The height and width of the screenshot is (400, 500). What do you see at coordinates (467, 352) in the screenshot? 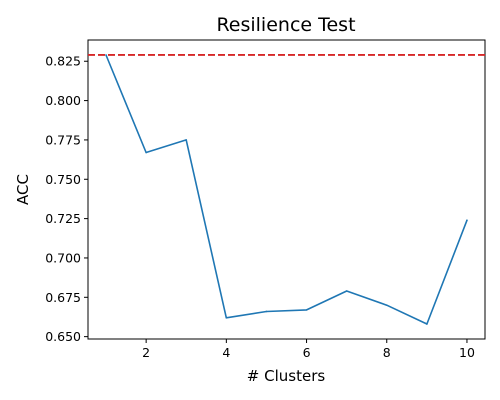
I see `x-tick-label: 10` at bounding box center [467, 352].